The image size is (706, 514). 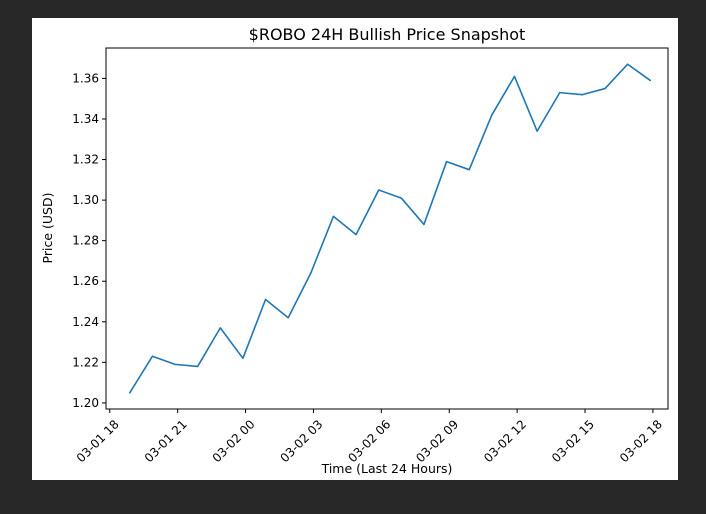 What do you see at coordinates (369, 441) in the screenshot?
I see `x-tick-label: 03-02 06` at bounding box center [369, 441].